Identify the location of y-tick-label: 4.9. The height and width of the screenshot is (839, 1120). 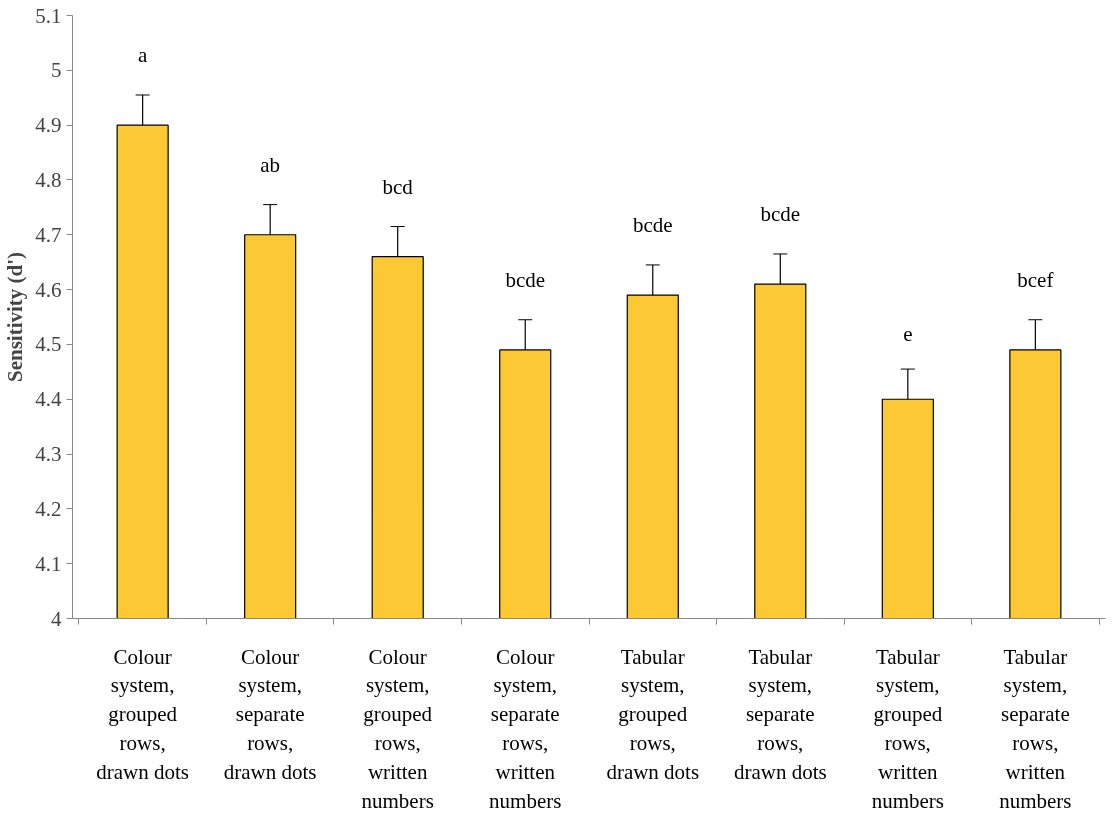
(48, 125).